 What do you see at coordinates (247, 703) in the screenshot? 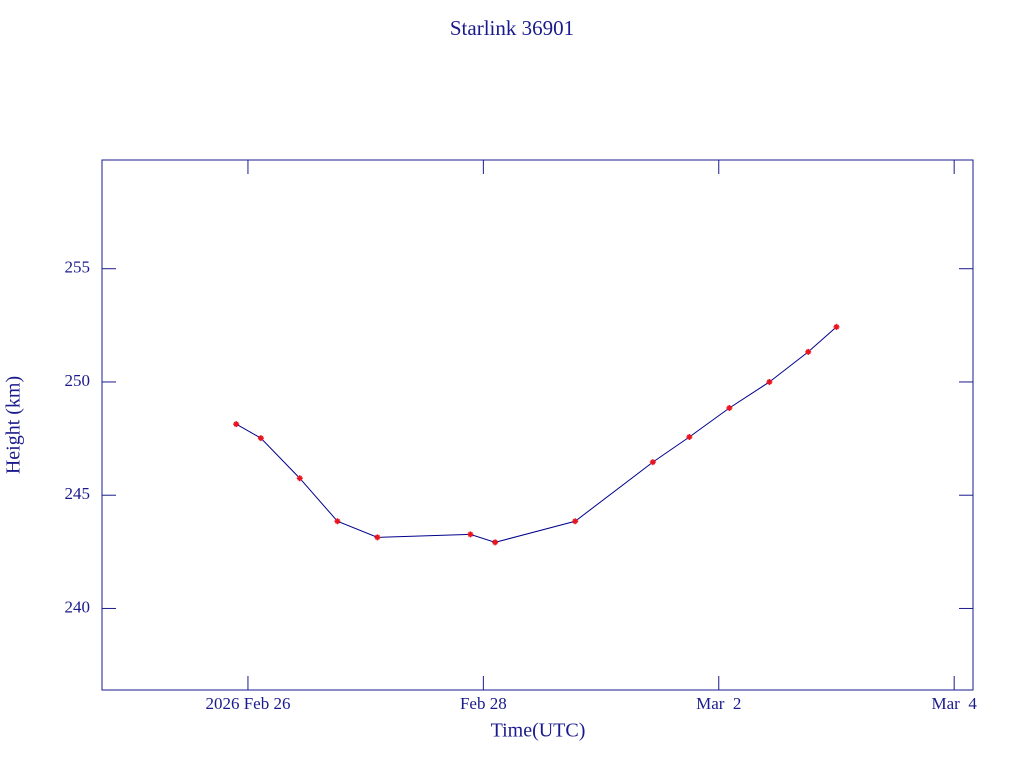
I see `x-tick-label: 2026 Feb 26` at bounding box center [247, 703].